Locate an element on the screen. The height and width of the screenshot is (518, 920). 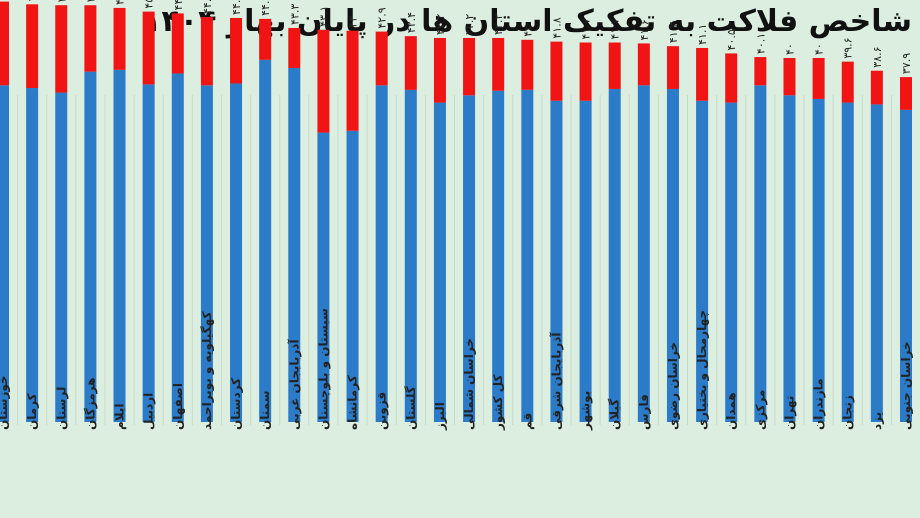
bar-segment-20-s1 is located at coordinates (585, 71).